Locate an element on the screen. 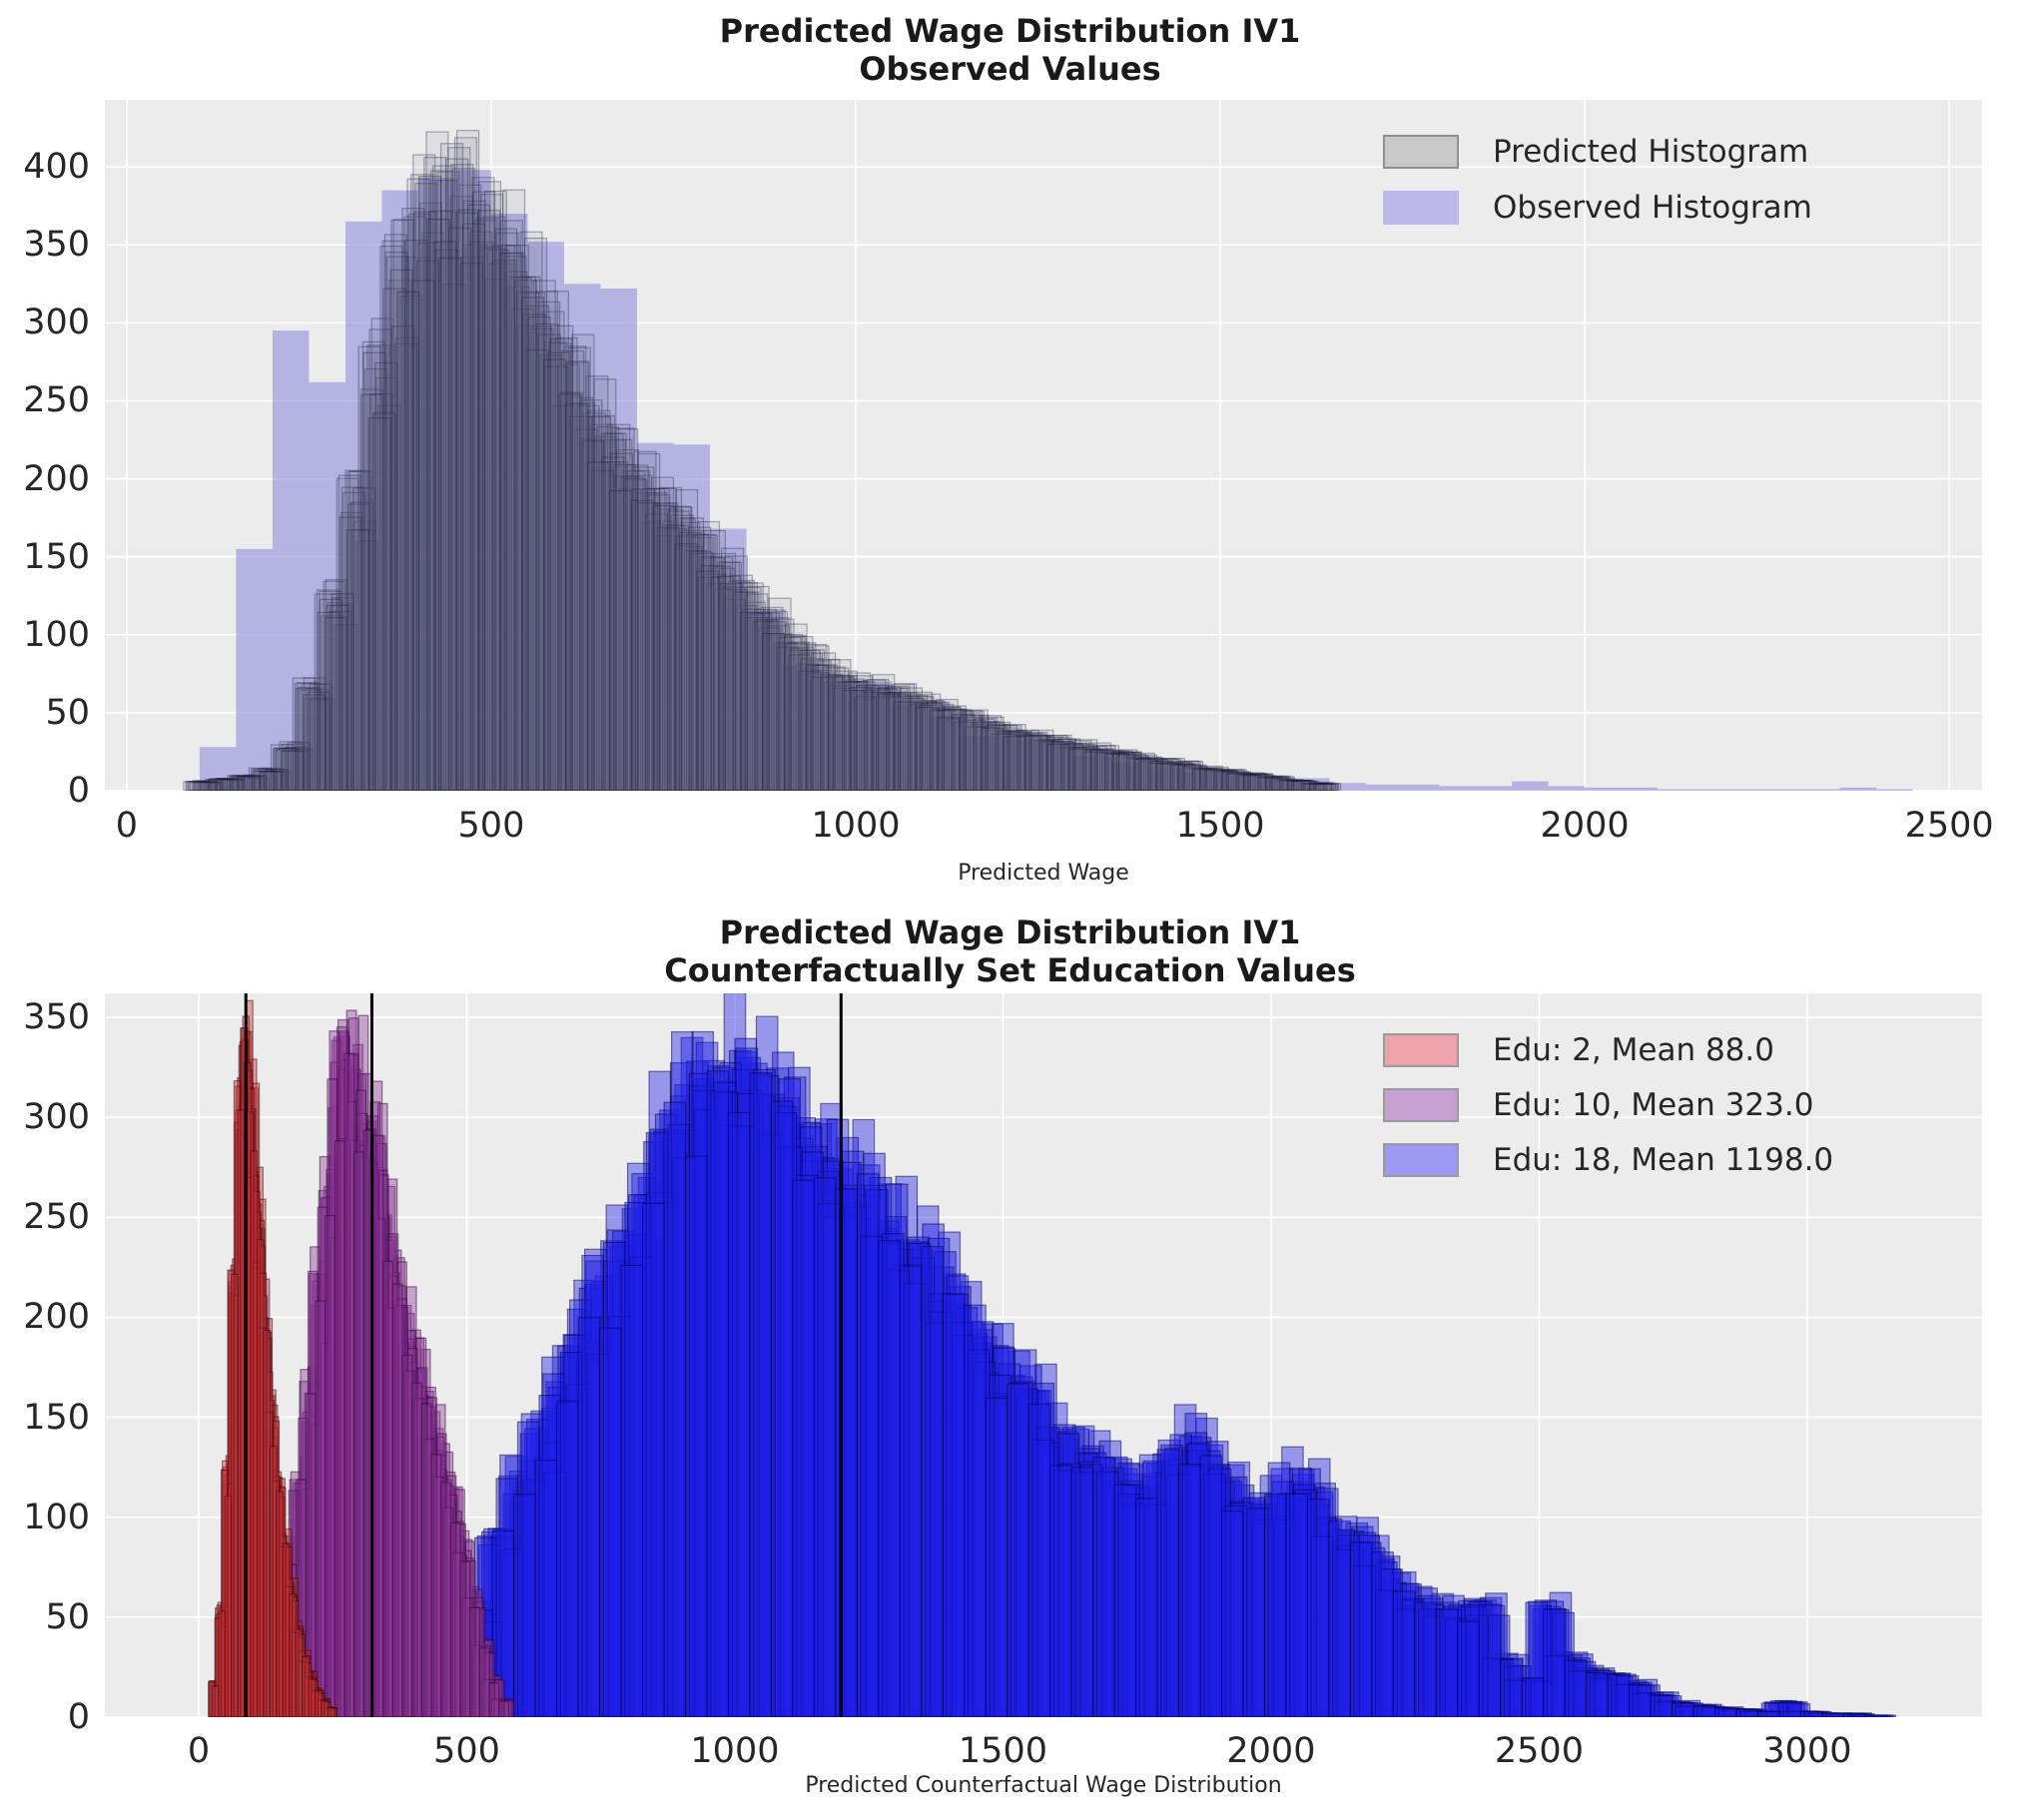  top-chart-title-line1: Predicted Wage Distribution IV1 is located at coordinates (1010, 31).